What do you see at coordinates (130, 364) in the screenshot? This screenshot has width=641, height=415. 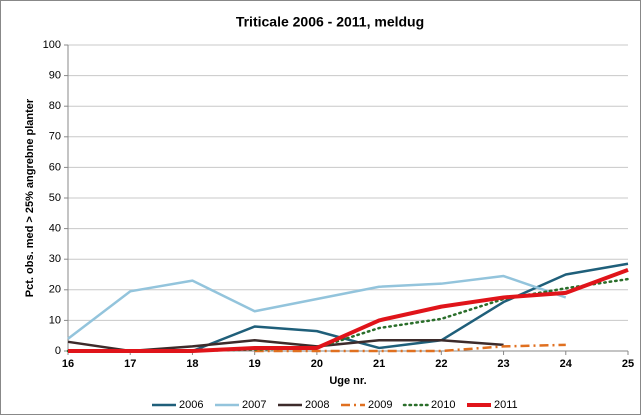 I see `x-tick-label: 17` at bounding box center [130, 364].